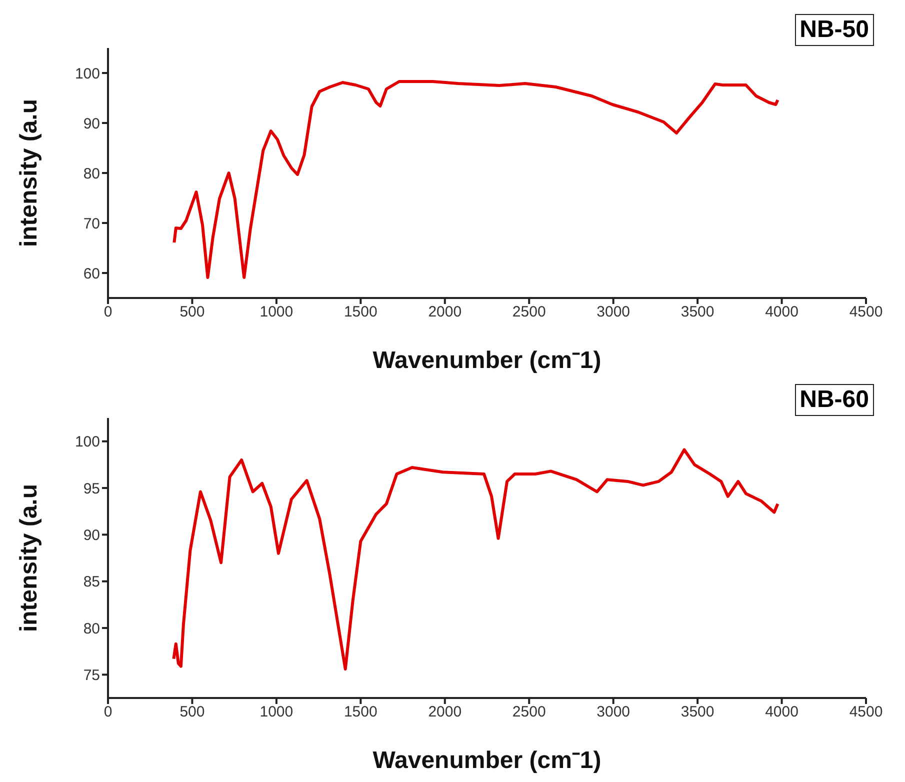 The width and height of the screenshot is (905, 782). Describe the element at coordinates (91, 675) in the screenshot. I see `y-tick-label: 75` at that location.